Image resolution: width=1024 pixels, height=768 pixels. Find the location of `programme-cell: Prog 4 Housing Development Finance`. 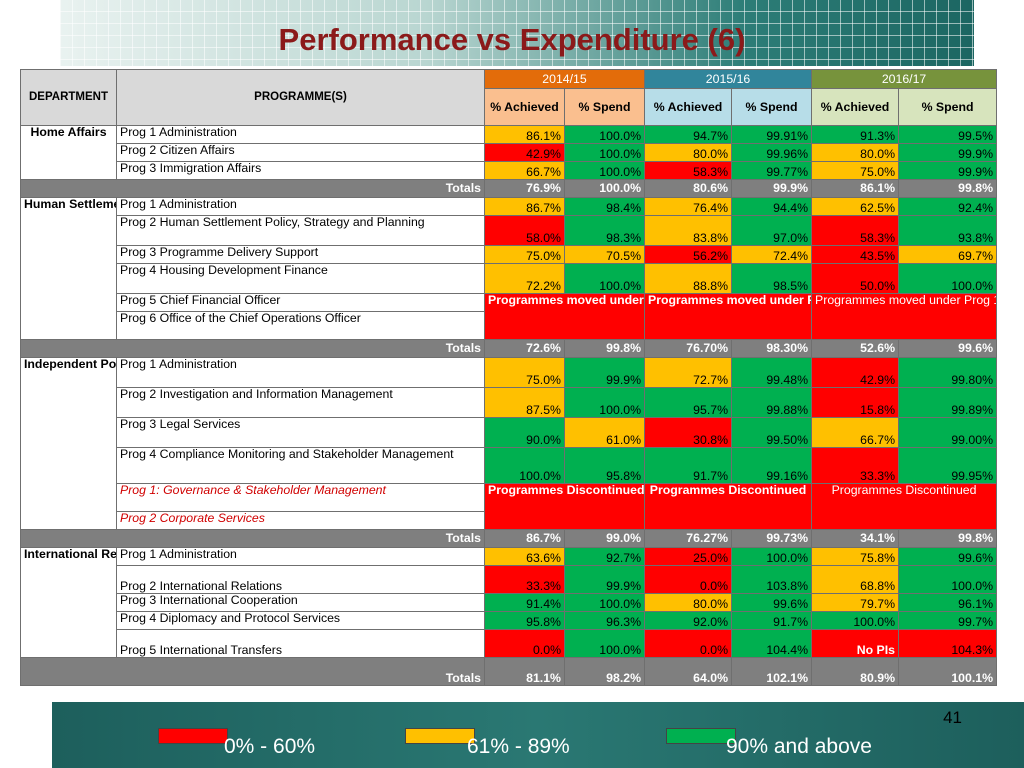

programme-cell: Prog 4 Housing Development Finance is located at coordinates (300, 278).